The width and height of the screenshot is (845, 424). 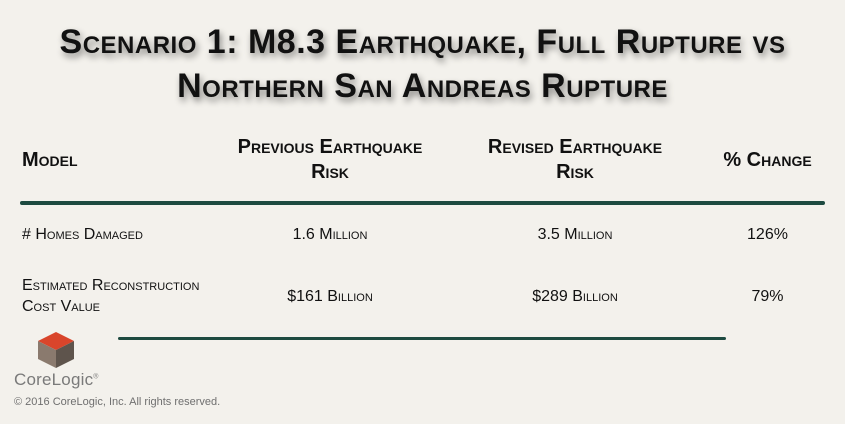 I want to click on row-reconstruction-label-line1: Estimated Reconstruction, so click(x=111, y=285).